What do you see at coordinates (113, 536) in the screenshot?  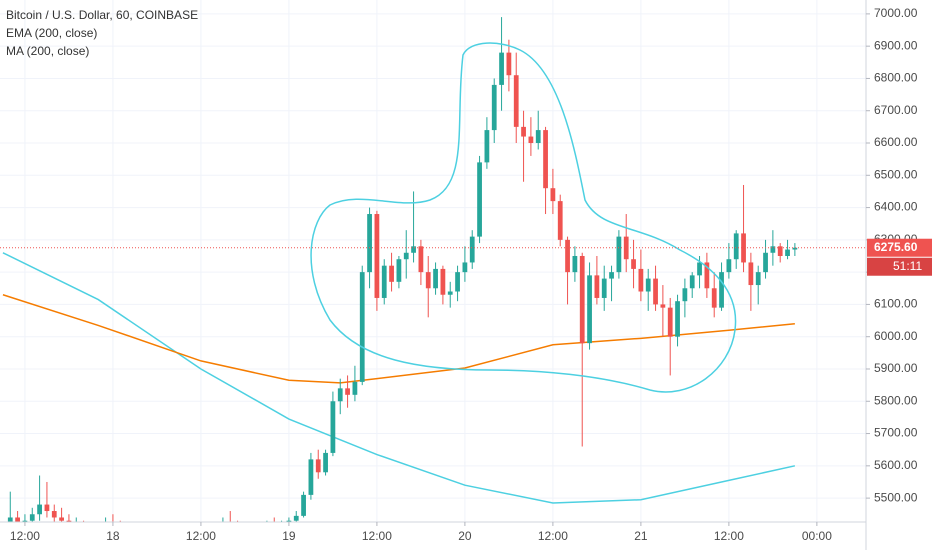 I see `x-tick-label: 18` at bounding box center [113, 536].